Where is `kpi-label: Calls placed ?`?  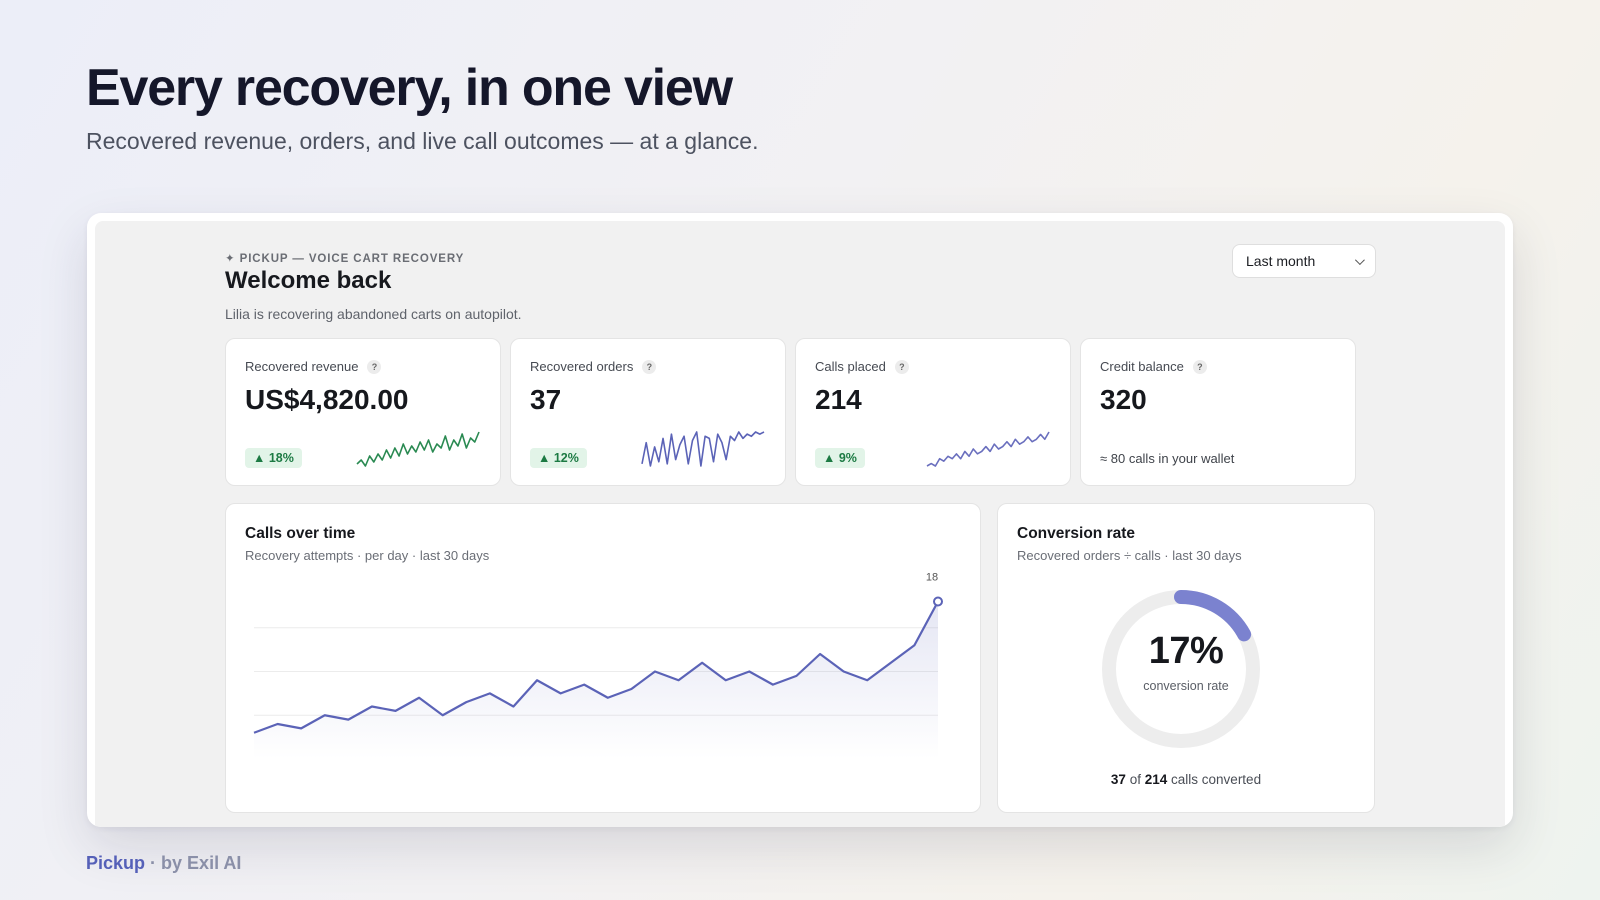
kpi-label: Calls placed ? is located at coordinates (862, 366).